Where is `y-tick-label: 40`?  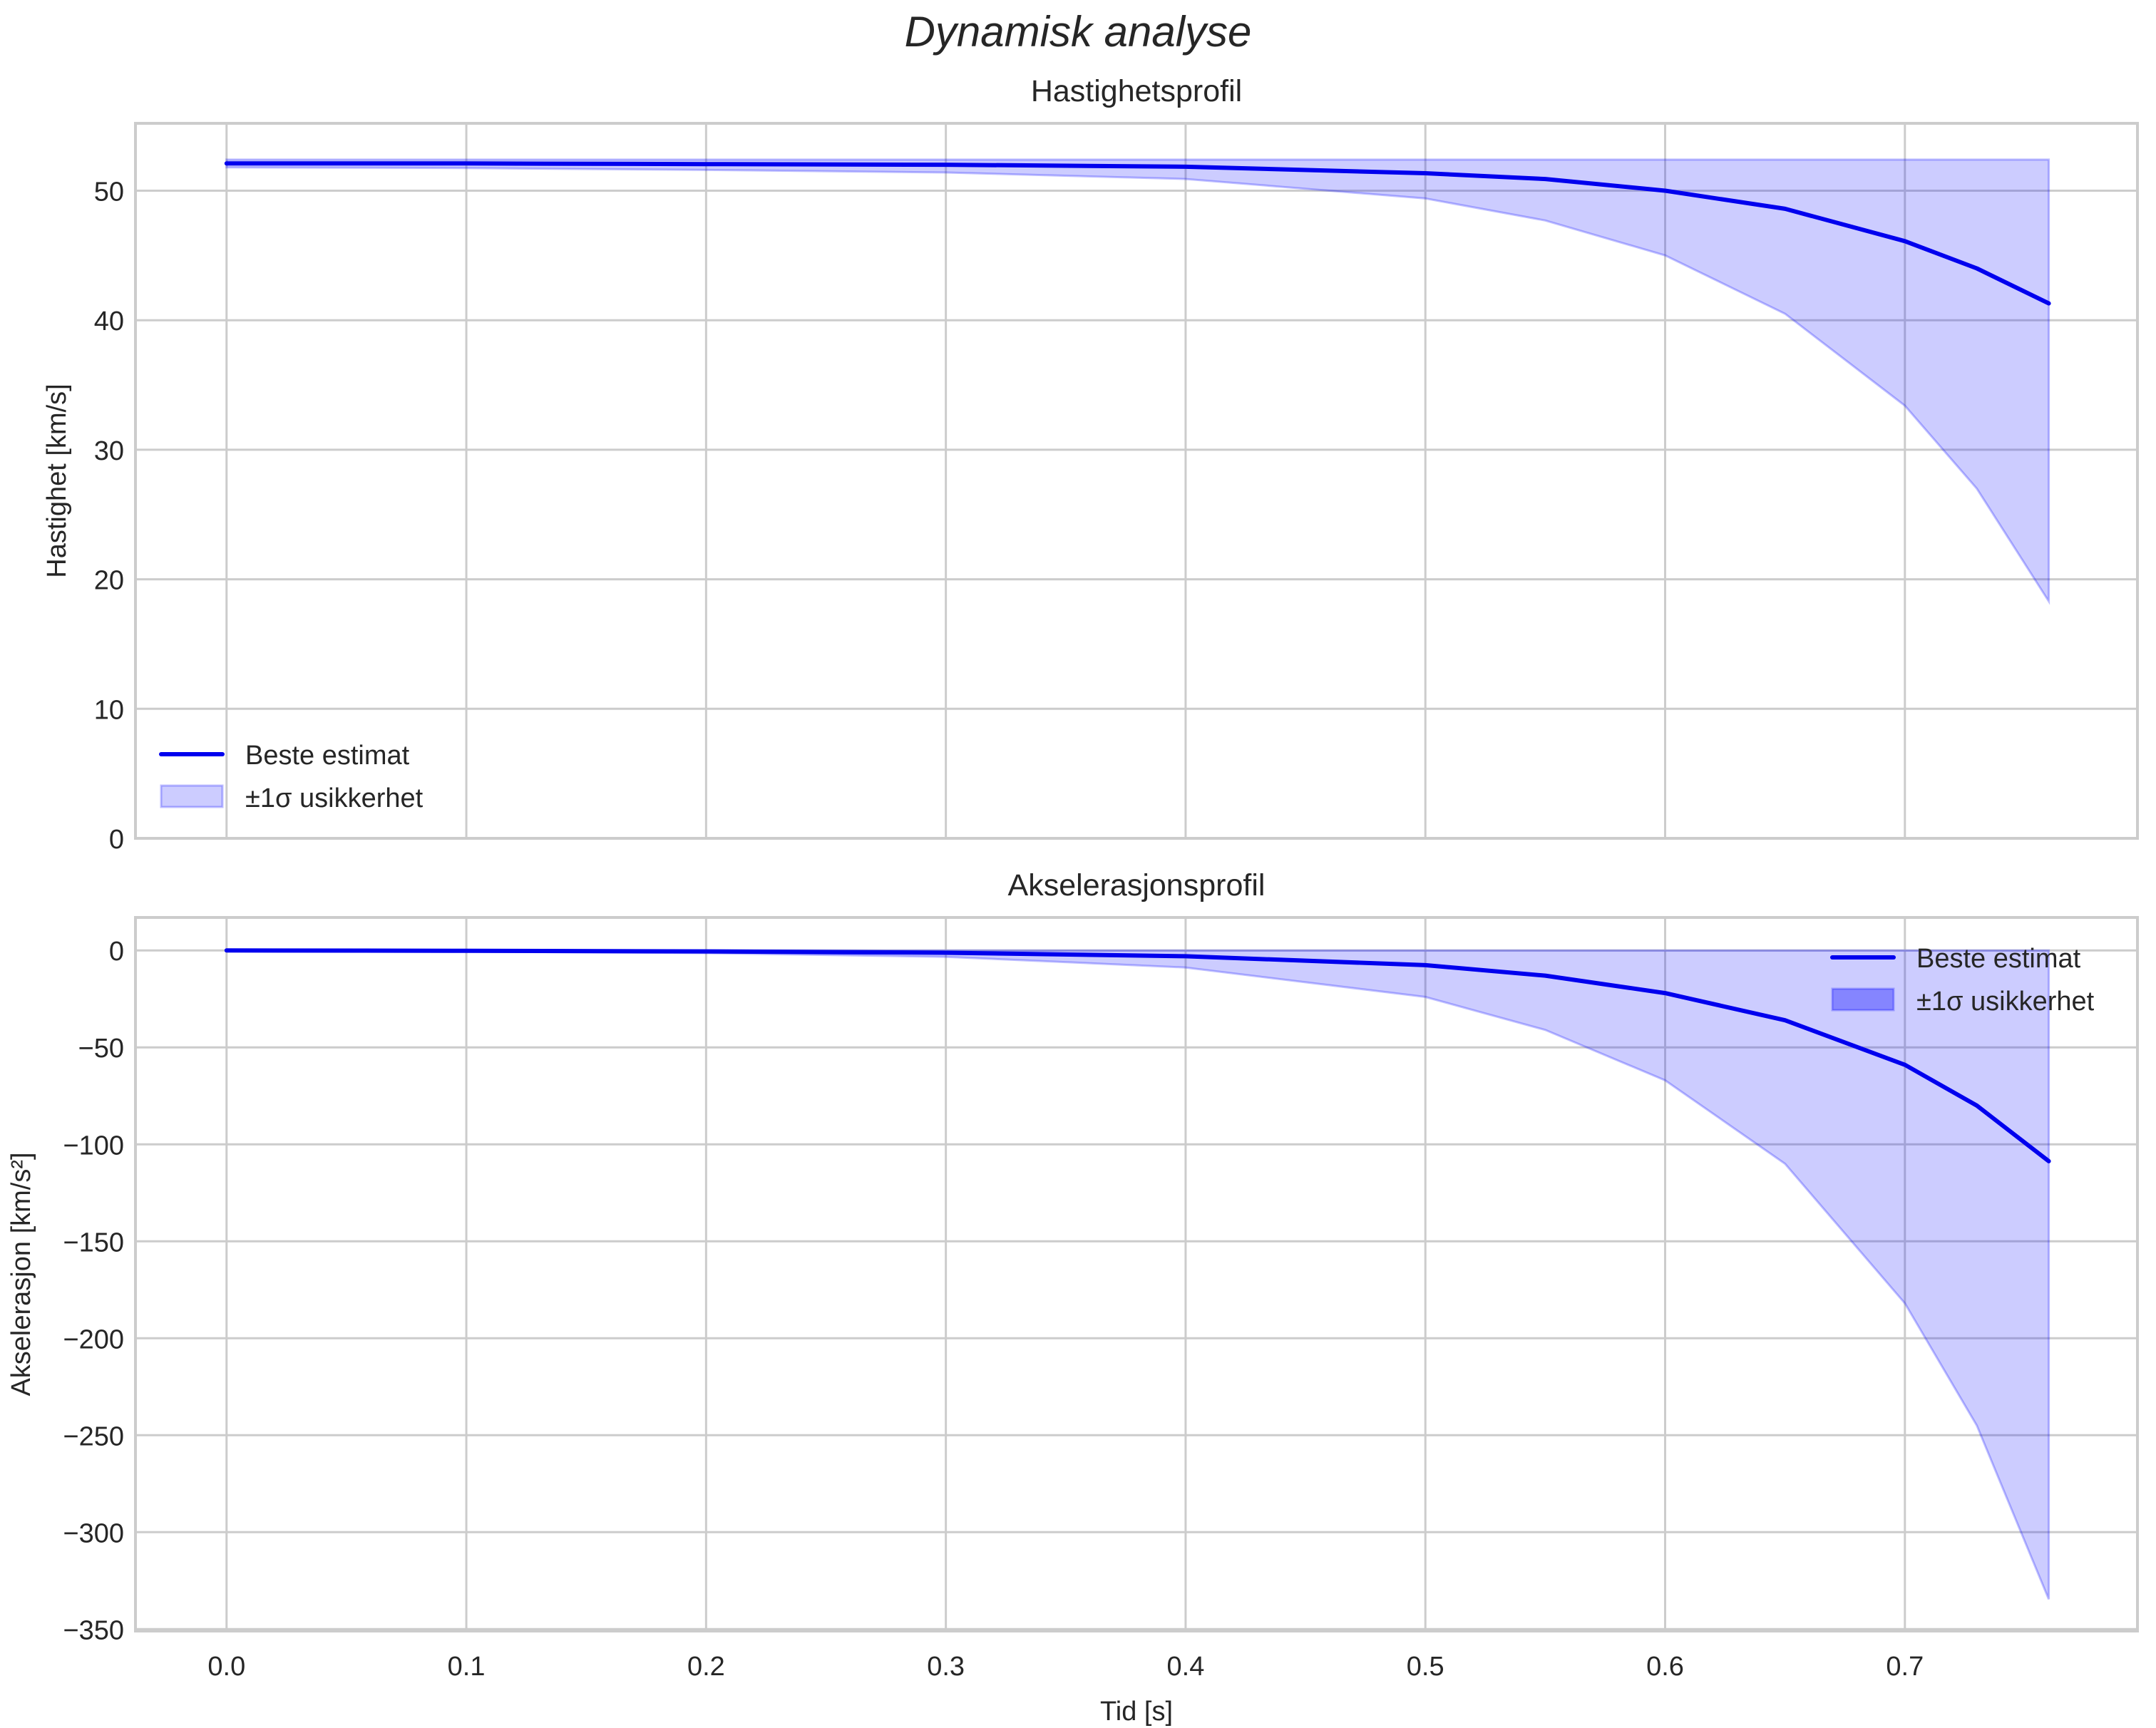
y-tick-label: 40 is located at coordinates (109, 321).